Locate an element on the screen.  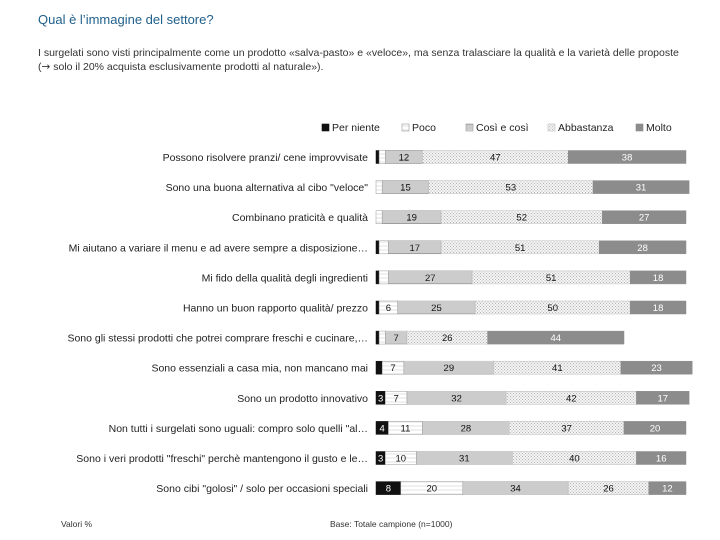
legend-swatch-poco is located at coordinates (405, 127).